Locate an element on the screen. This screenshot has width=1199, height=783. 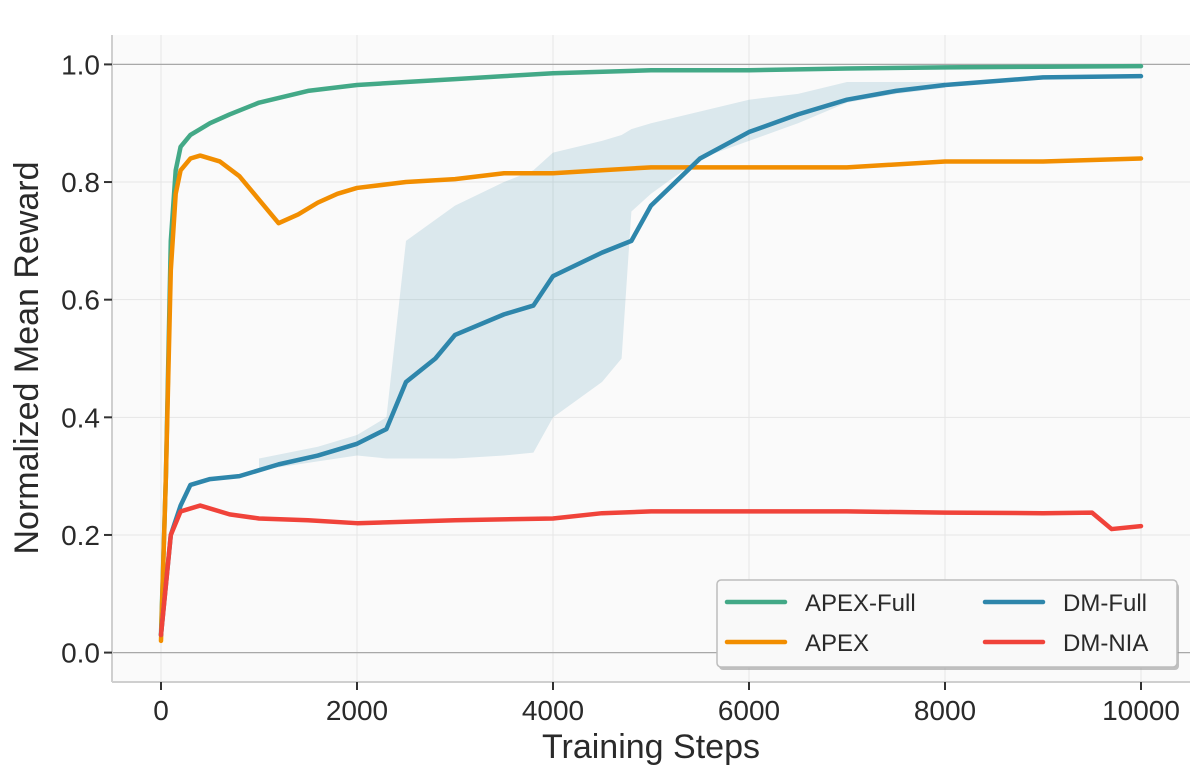
x-tick-label: 6000 is located at coordinates (749, 710).